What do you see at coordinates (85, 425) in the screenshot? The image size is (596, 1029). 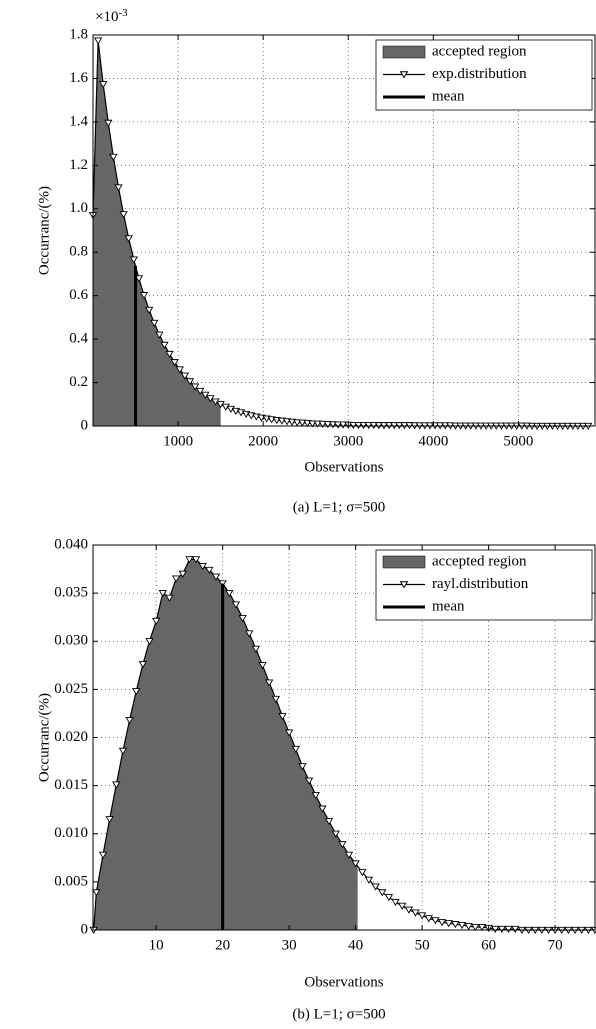 I see `y-tick-label: 0` at bounding box center [85, 425].